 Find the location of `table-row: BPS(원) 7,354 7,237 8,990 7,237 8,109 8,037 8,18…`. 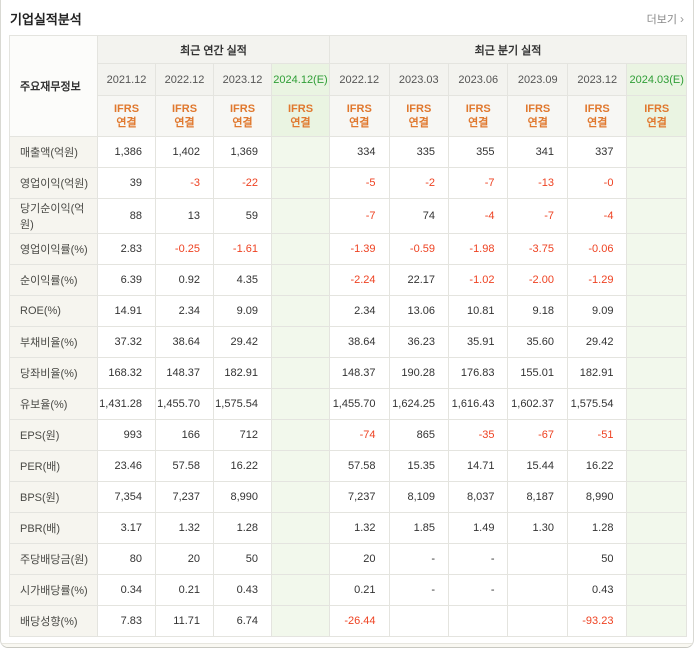

table-row: BPS(원) 7,354 7,237 8,990 7,237 8,109 8,037 8,18… is located at coordinates (348, 497).